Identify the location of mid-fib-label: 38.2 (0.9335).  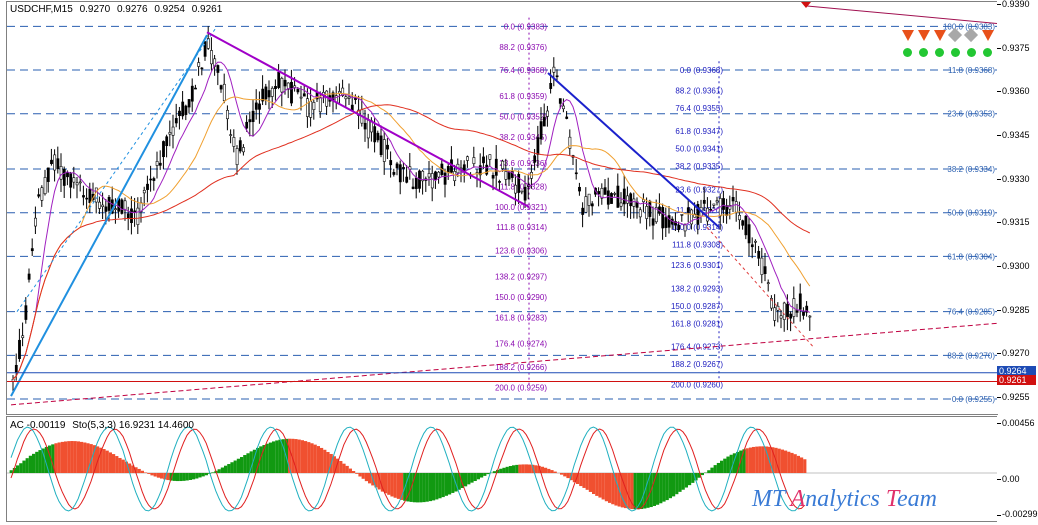
(699, 166).